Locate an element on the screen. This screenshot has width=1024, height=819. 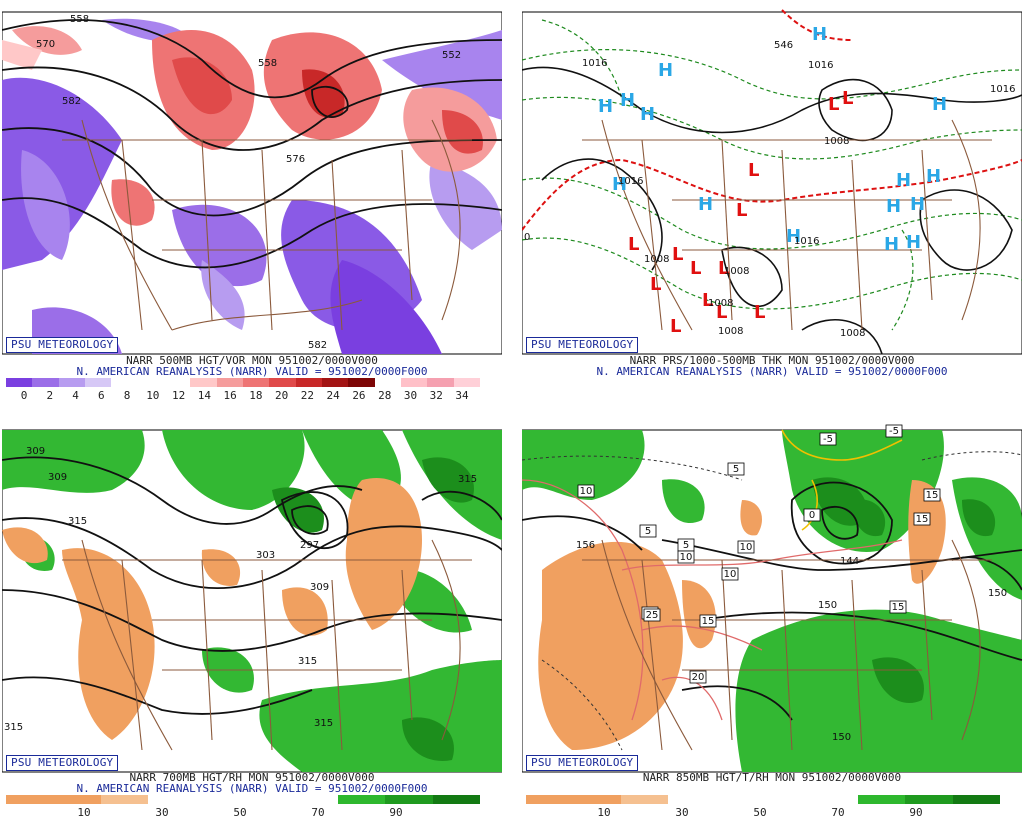
colorbar-tick-label: 16 is located at coordinates (230, 395).